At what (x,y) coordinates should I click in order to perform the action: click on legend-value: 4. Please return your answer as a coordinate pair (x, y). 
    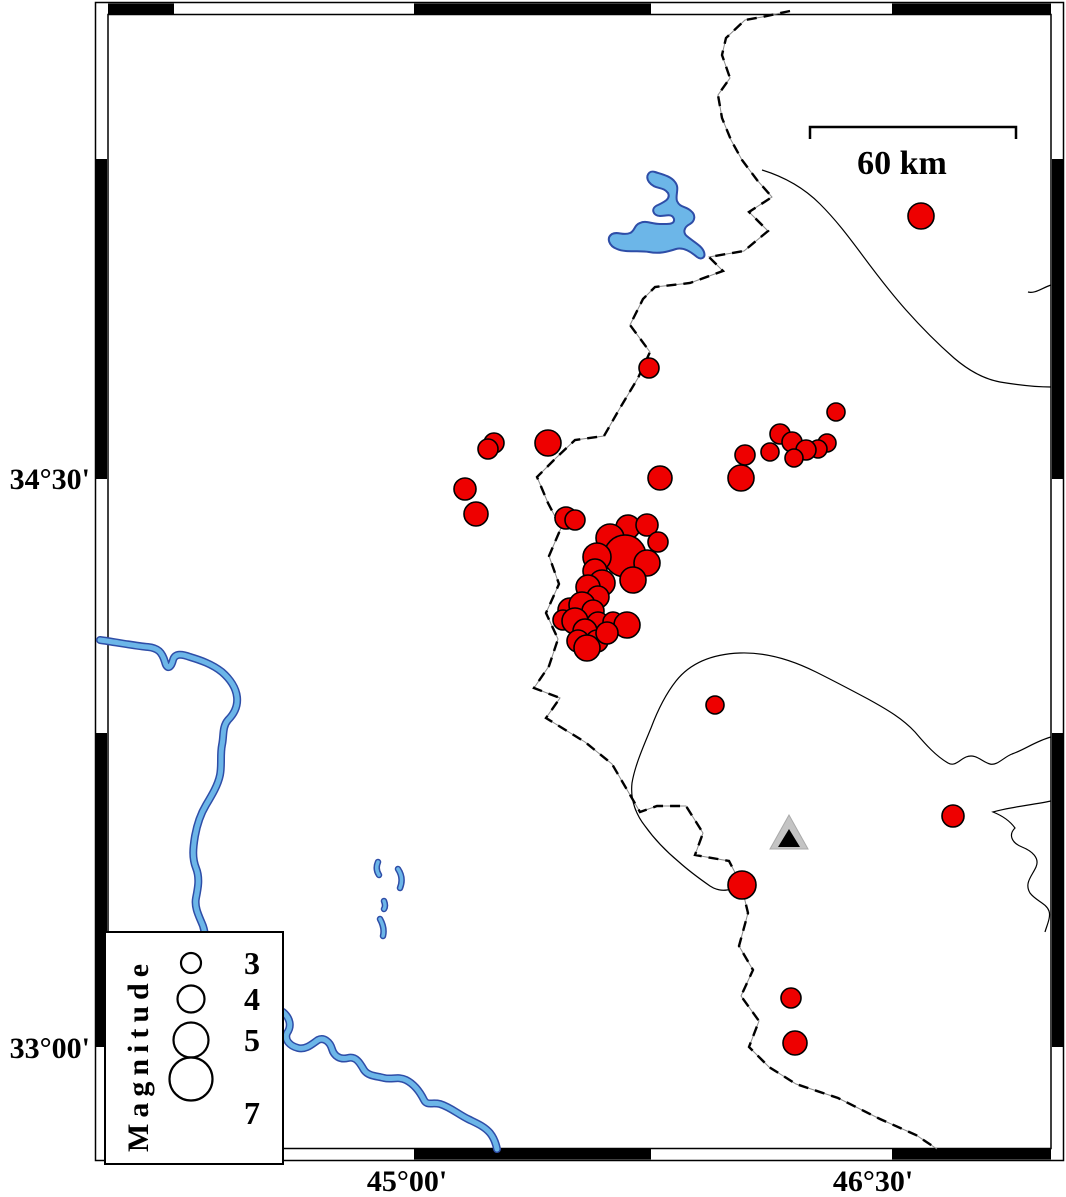
    Looking at the image, I should click on (252, 999).